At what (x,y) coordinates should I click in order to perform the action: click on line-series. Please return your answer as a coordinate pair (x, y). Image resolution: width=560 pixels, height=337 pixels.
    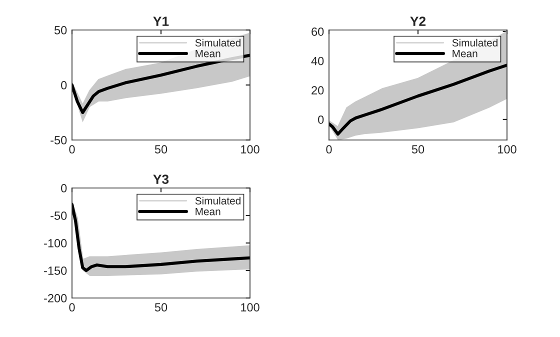
    Looking at the image, I should click on (418, 100).